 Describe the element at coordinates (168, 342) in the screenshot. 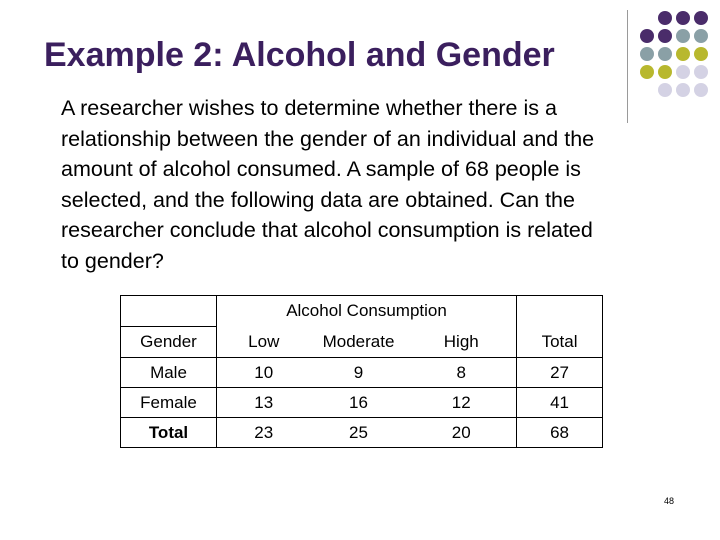

I see `column-header-gender: Gender` at that location.